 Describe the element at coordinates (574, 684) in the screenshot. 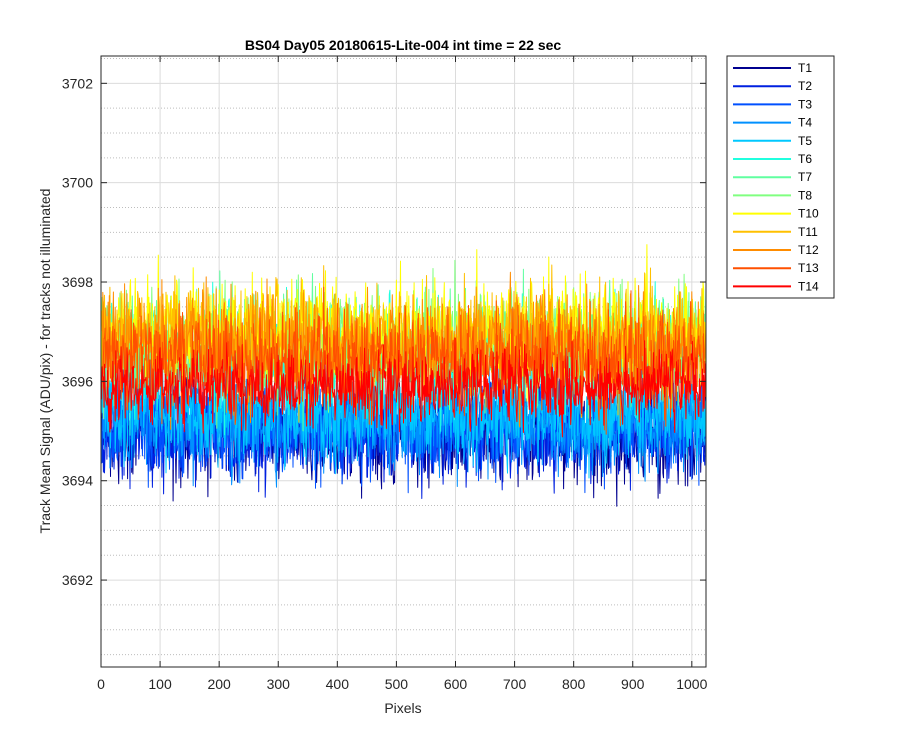

I see `x-tick-label: 800` at that location.